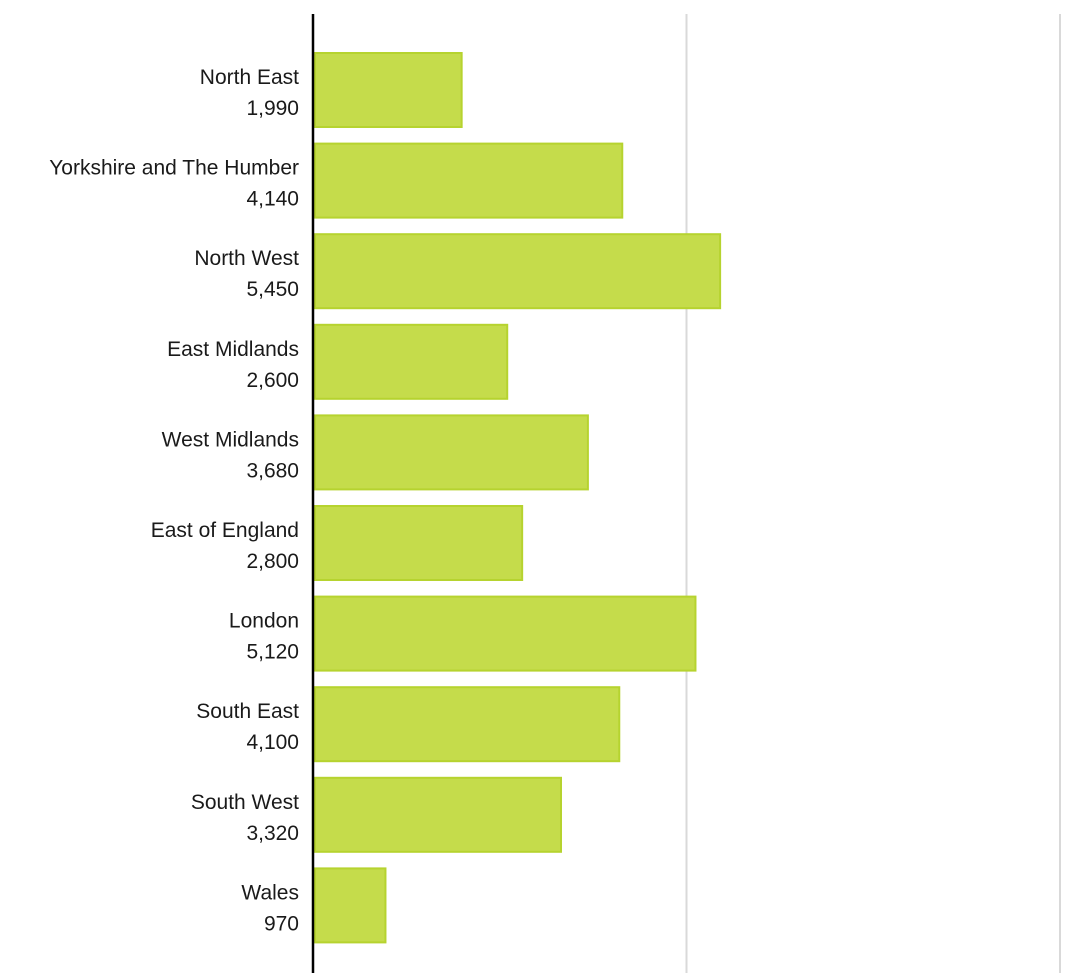  What do you see at coordinates (411, 361) in the screenshot?
I see `bar-east-midlands` at bounding box center [411, 361].